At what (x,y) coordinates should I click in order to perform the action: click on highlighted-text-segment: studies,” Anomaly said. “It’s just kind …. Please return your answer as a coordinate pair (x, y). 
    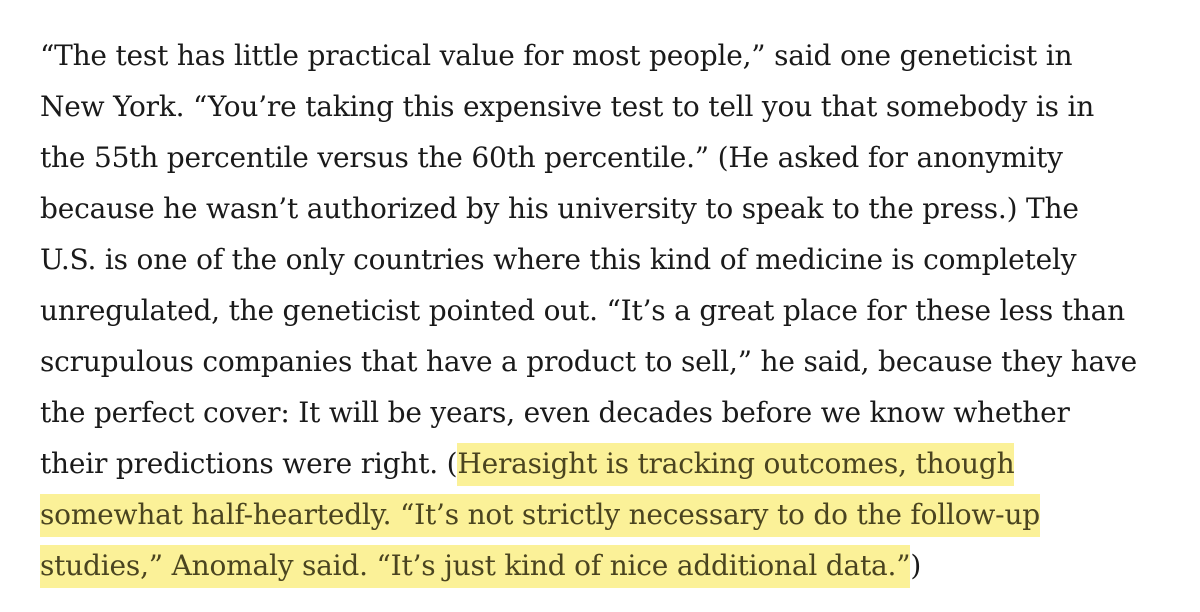
    Looking at the image, I should click on (475, 566).